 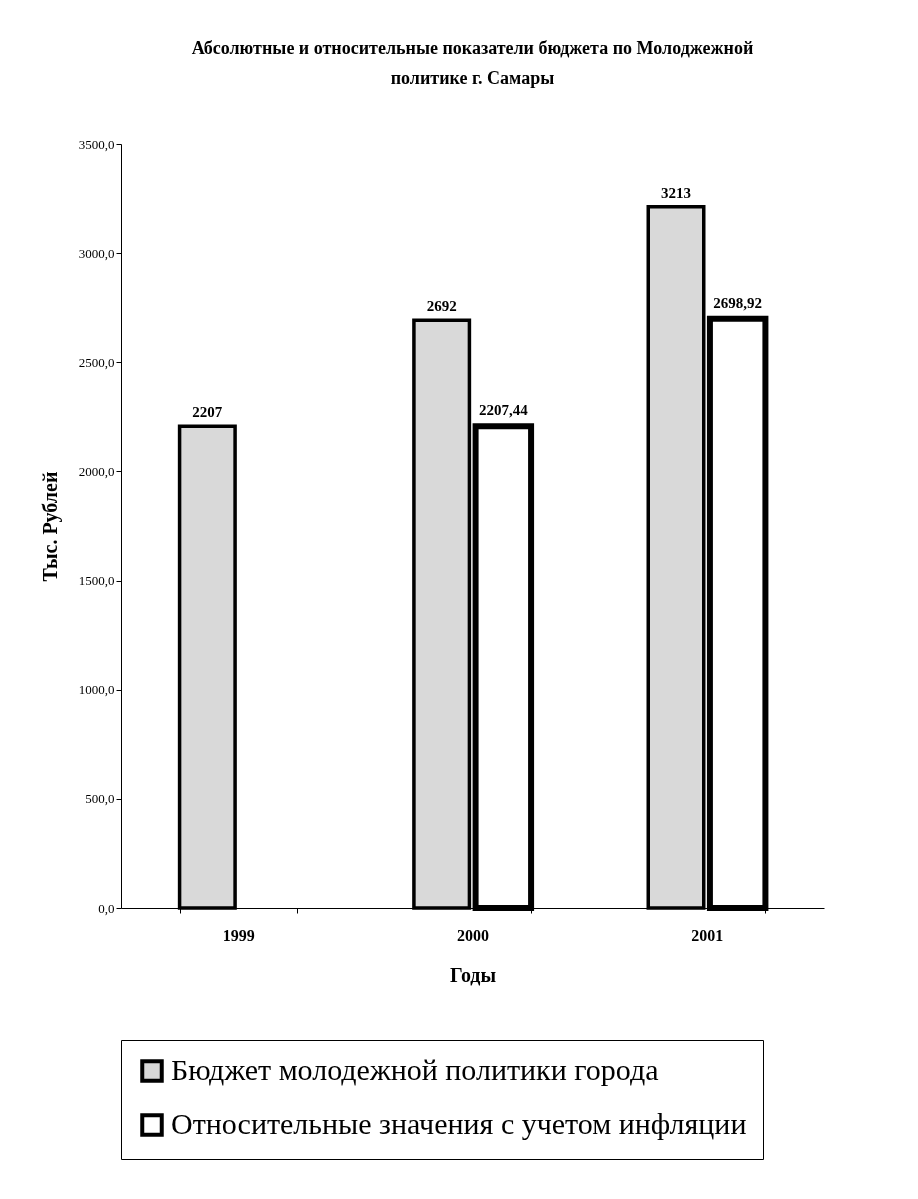 What do you see at coordinates (207, 412) in the screenshot?
I see `data-label: 2207` at bounding box center [207, 412].